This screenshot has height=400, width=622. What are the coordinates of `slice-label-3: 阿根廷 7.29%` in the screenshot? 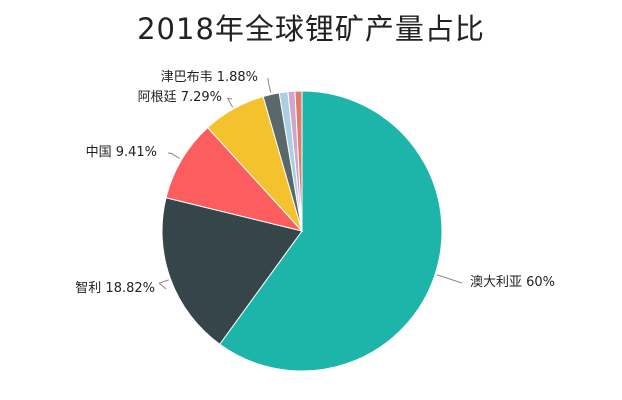 It's located at (180, 97).